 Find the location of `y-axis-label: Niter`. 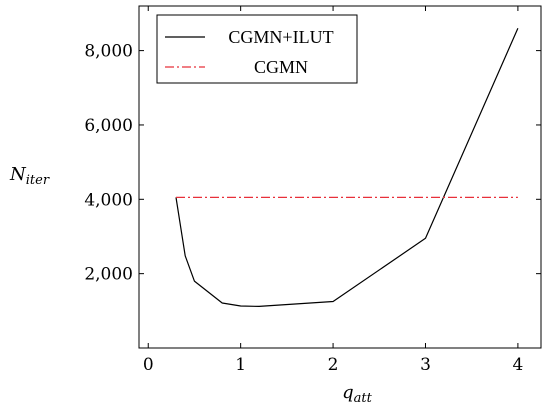

y-axis-label: Niter is located at coordinates (29, 176).